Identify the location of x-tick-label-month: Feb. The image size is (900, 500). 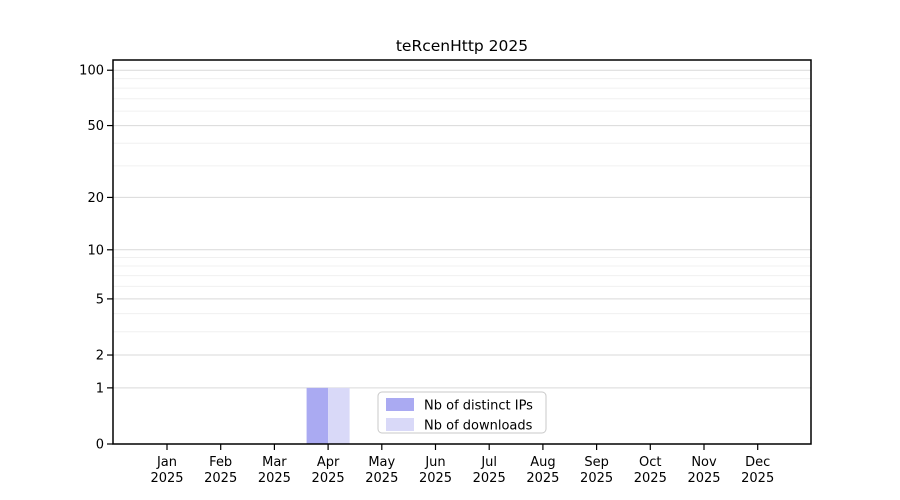
(220, 462).